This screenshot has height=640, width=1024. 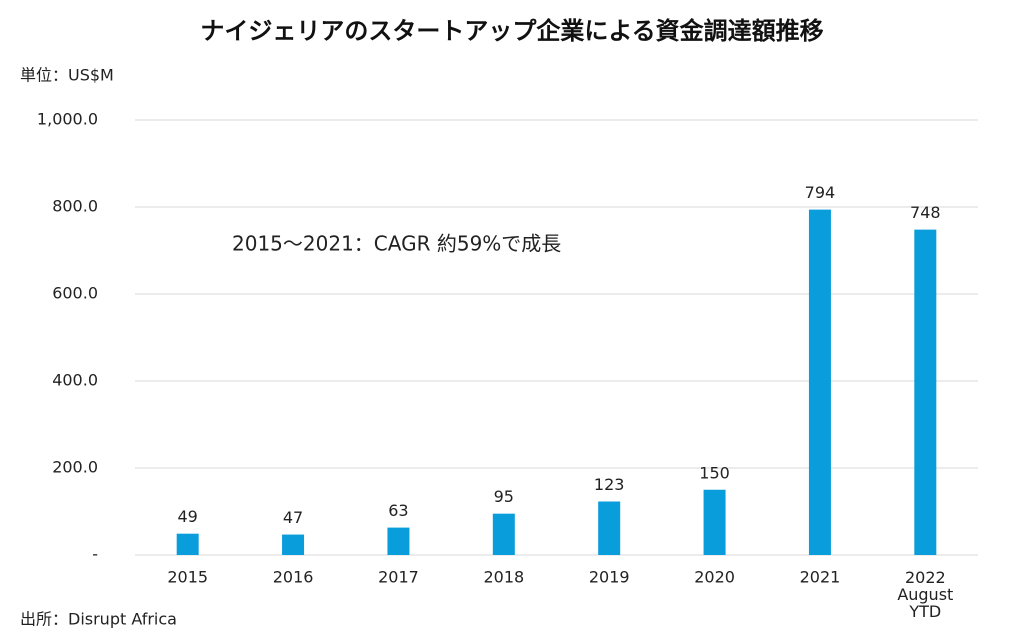 I want to click on value-label: 63, so click(x=398, y=510).